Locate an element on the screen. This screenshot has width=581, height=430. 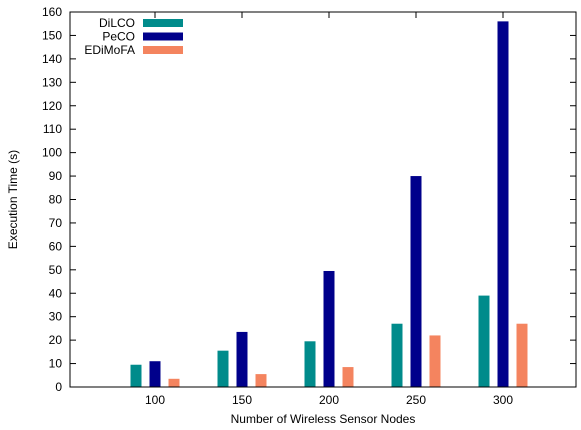
x-tick-label: 300 is located at coordinates (503, 400).